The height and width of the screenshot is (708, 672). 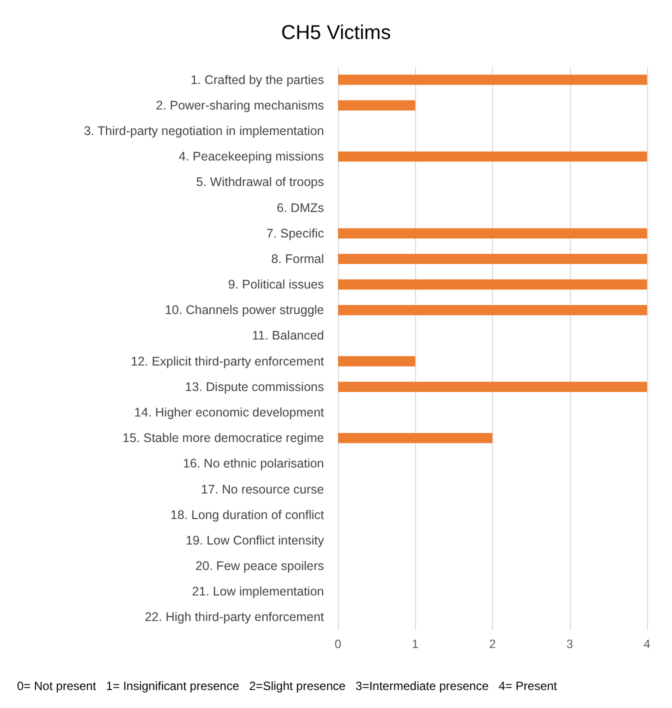 I want to click on y-tick-label: 11. Balanced, so click(x=288, y=335).